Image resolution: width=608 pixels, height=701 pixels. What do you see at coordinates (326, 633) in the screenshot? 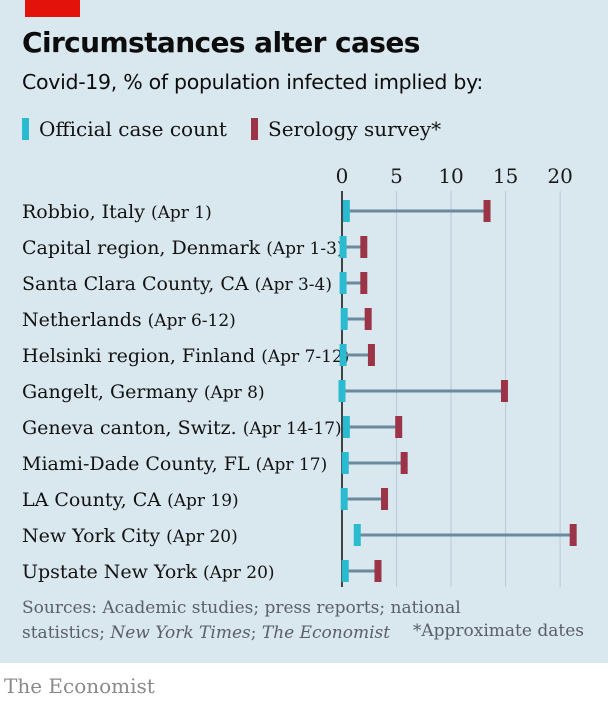
I see `sources-economist: The Economist` at bounding box center [326, 633].